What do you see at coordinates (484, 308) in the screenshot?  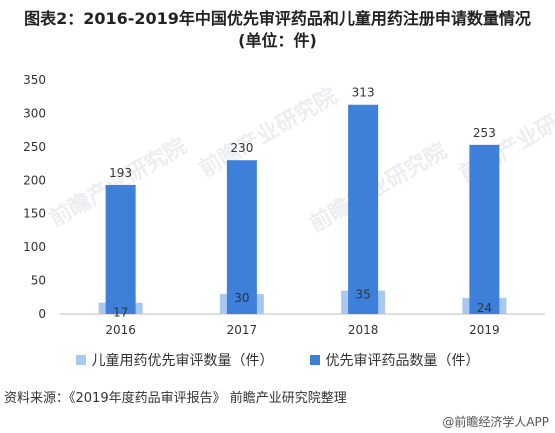 I see `data-label-child: 24` at bounding box center [484, 308].